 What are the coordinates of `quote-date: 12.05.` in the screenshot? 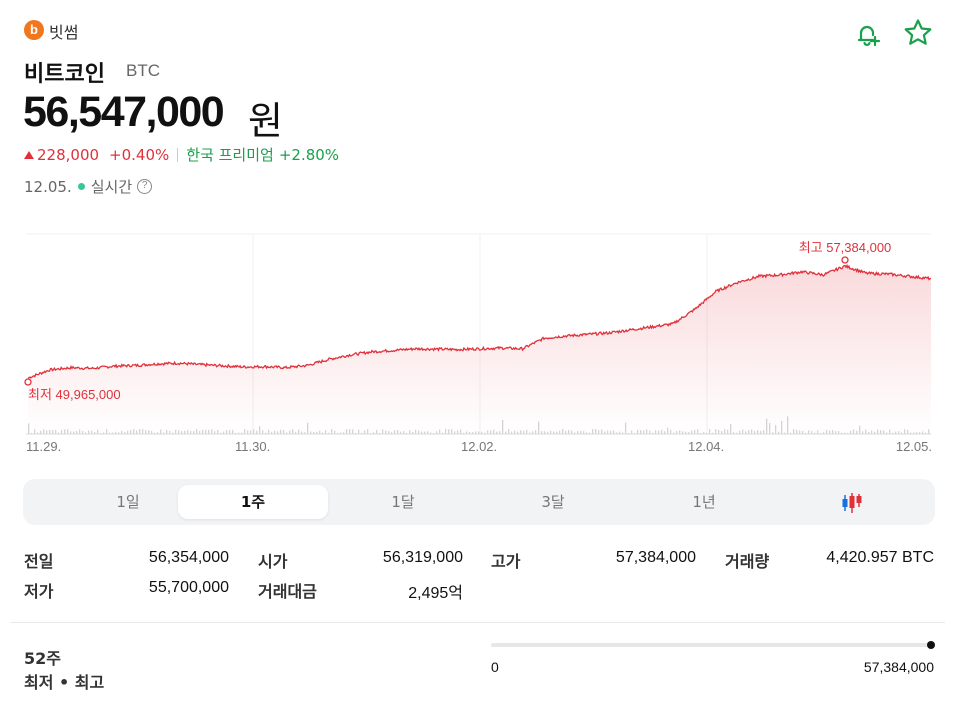 It's located at (48, 186).